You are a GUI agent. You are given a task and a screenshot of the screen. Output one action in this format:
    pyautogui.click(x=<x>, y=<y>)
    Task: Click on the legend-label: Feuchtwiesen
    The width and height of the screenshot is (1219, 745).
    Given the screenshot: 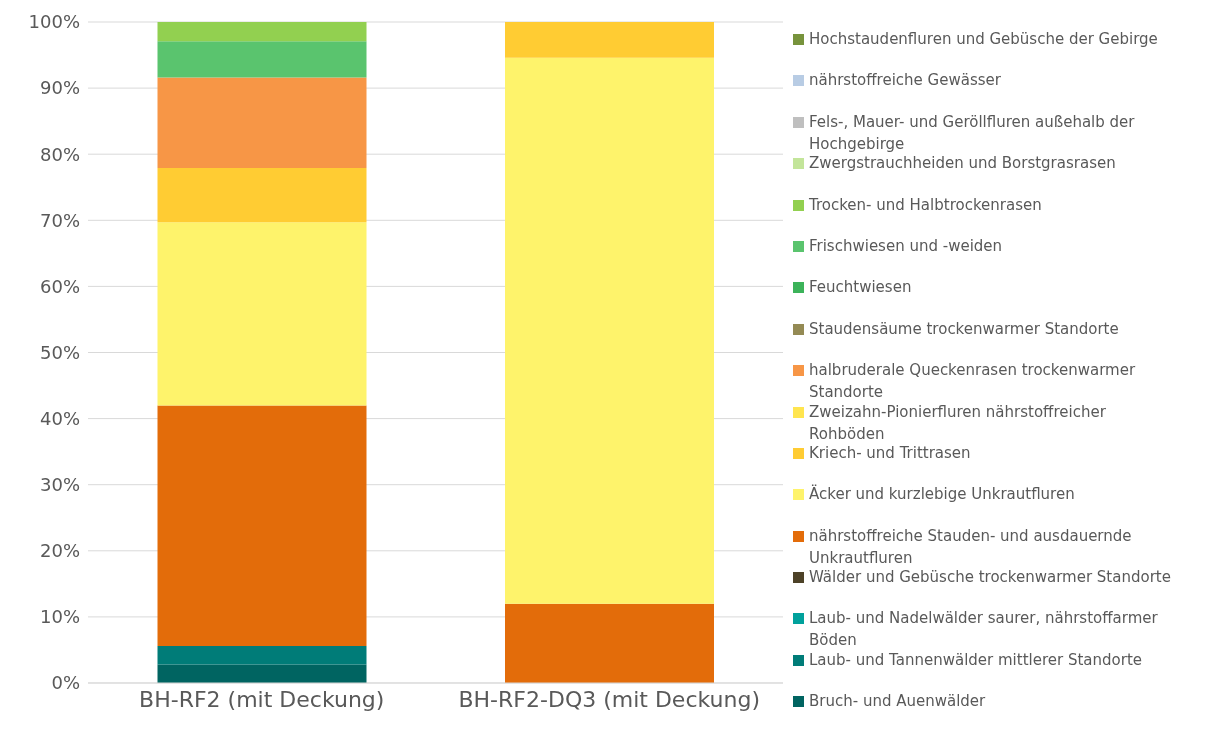 What is the action you would take?
    pyautogui.click(x=860, y=288)
    